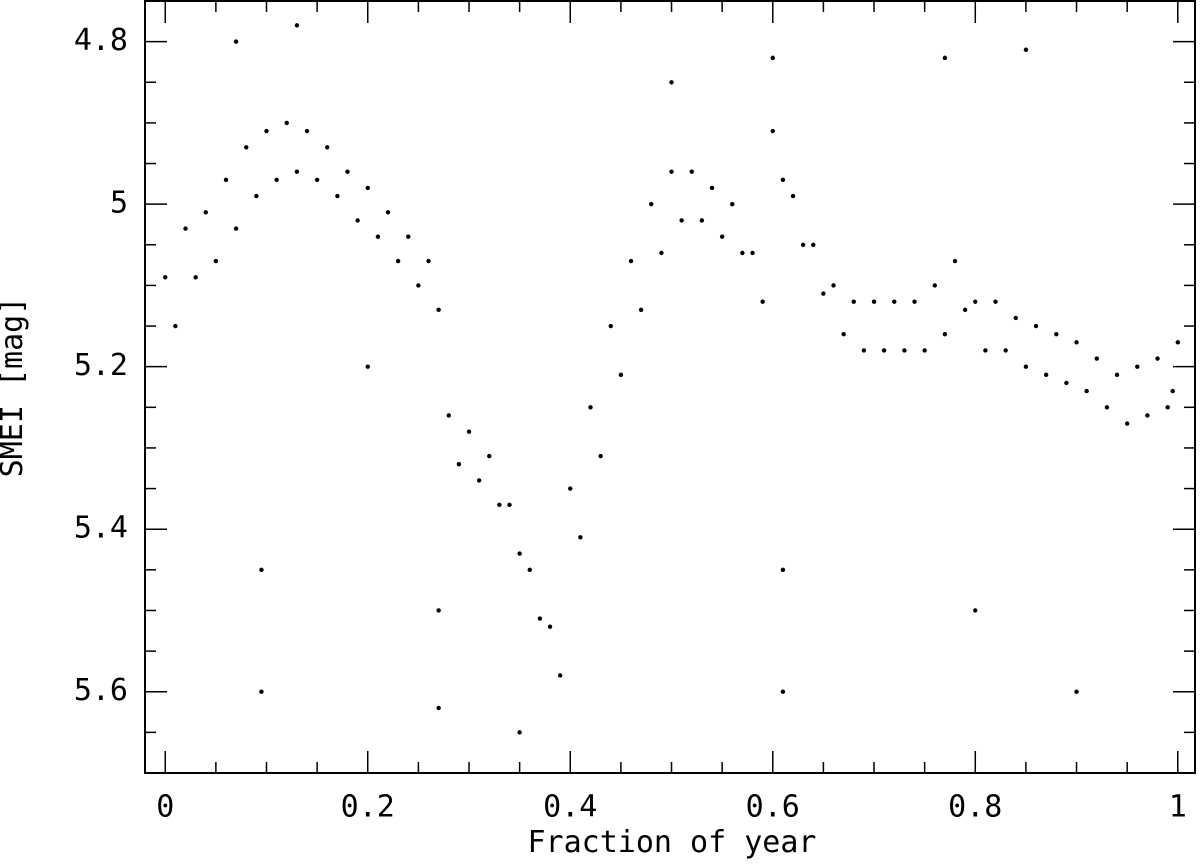 Image resolution: width=1200 pixels, height=867 pixels. Describe the element at coordinates (101, 40) in the screenshot. I see `y-tick-label: 4.8` at that location.